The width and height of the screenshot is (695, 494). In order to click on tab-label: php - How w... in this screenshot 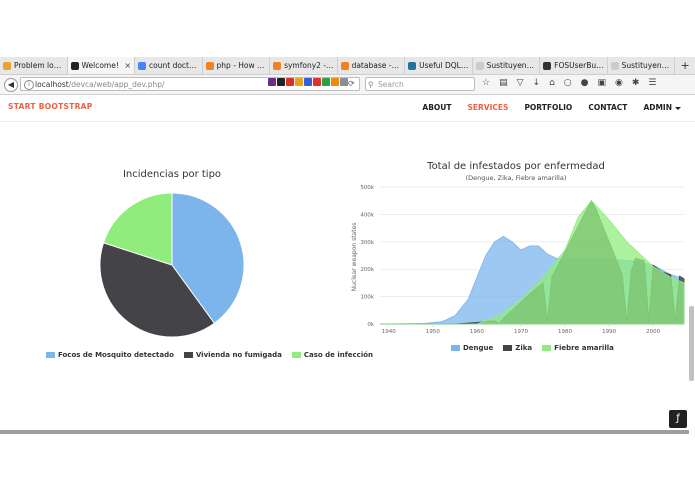, I will do `click(241, 65)`.